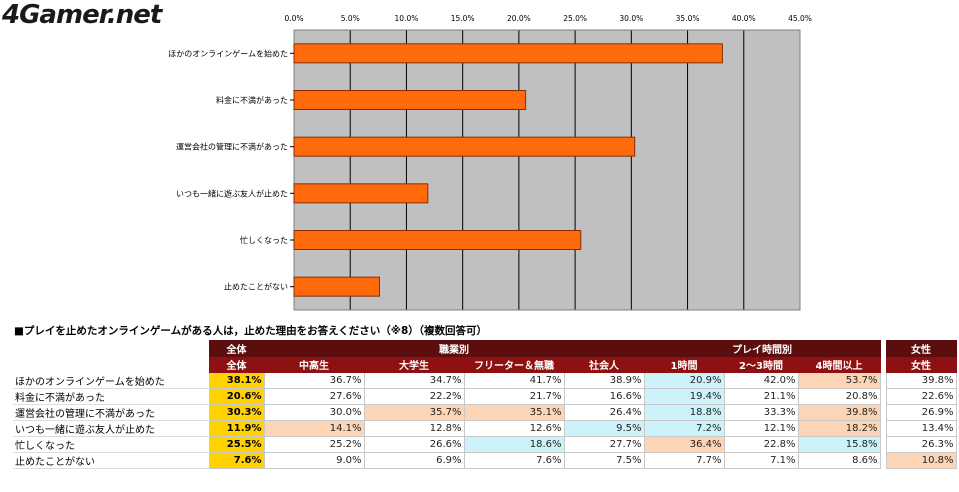  What do you see at coordinates (762, 348) in the screenshot?
I see `group-header-playtime: プレイ時間別` at bounding box center [762, 348].